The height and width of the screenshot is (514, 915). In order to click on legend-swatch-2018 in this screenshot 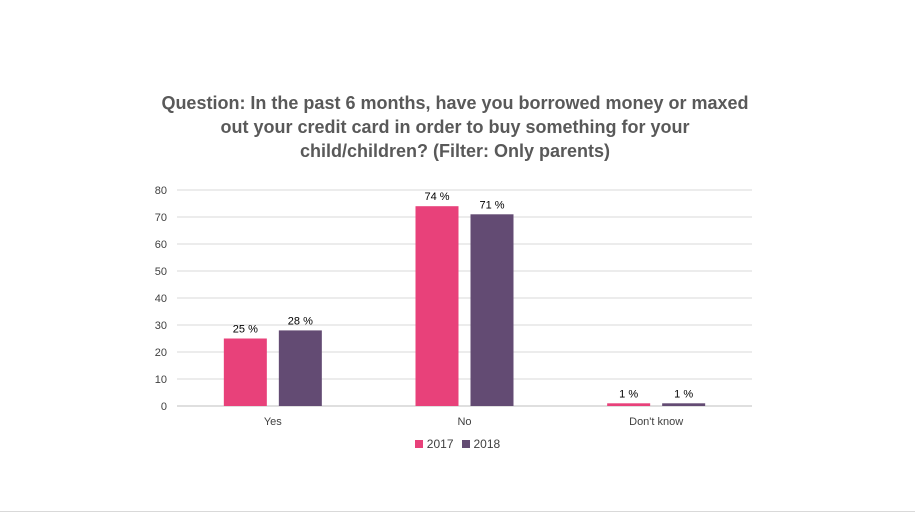, I will do `click(465, 444)`.